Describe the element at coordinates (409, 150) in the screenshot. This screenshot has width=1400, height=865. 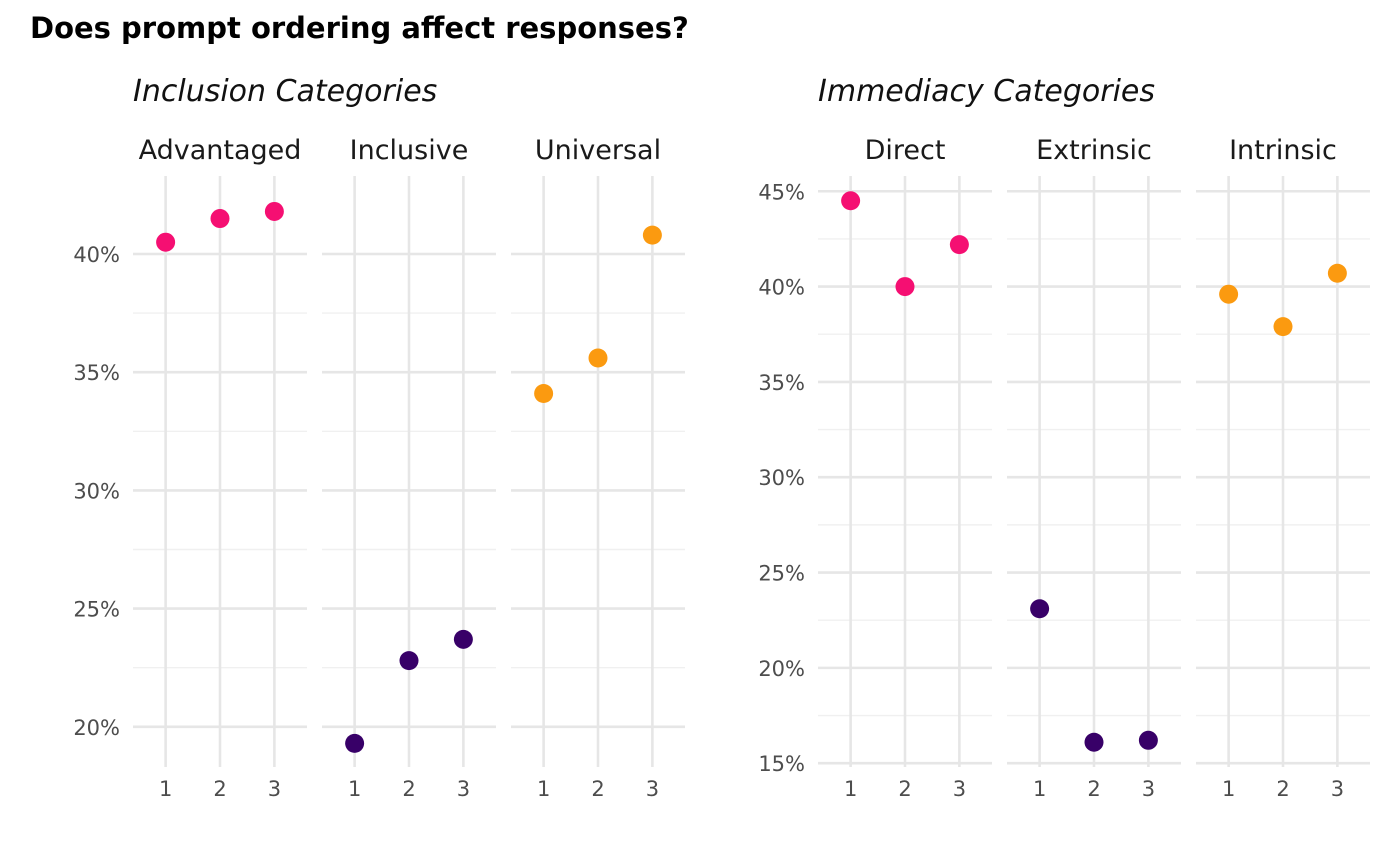
I see `facet-label: Inclusive` at that location.